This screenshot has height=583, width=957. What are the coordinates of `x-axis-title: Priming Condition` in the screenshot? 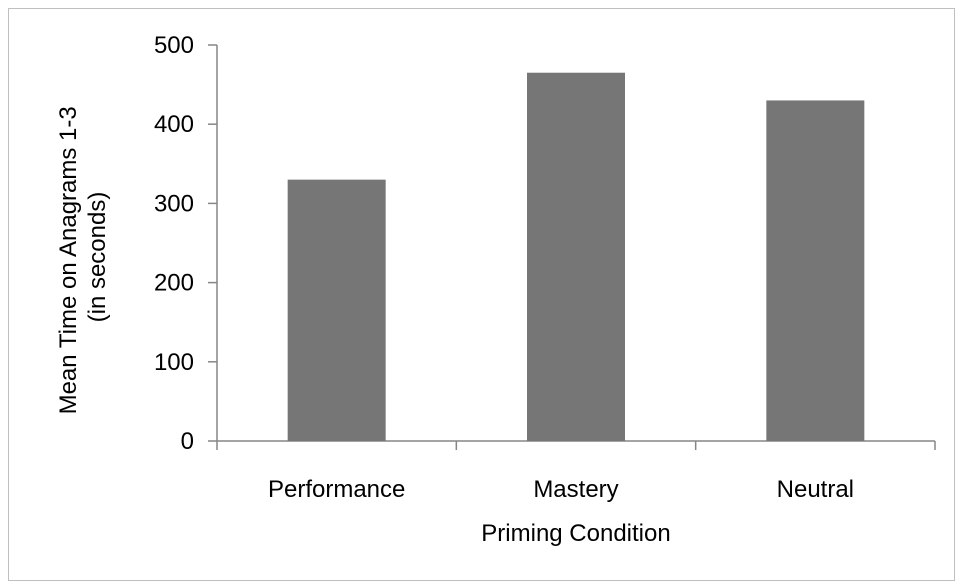 It's located at (575, 533).